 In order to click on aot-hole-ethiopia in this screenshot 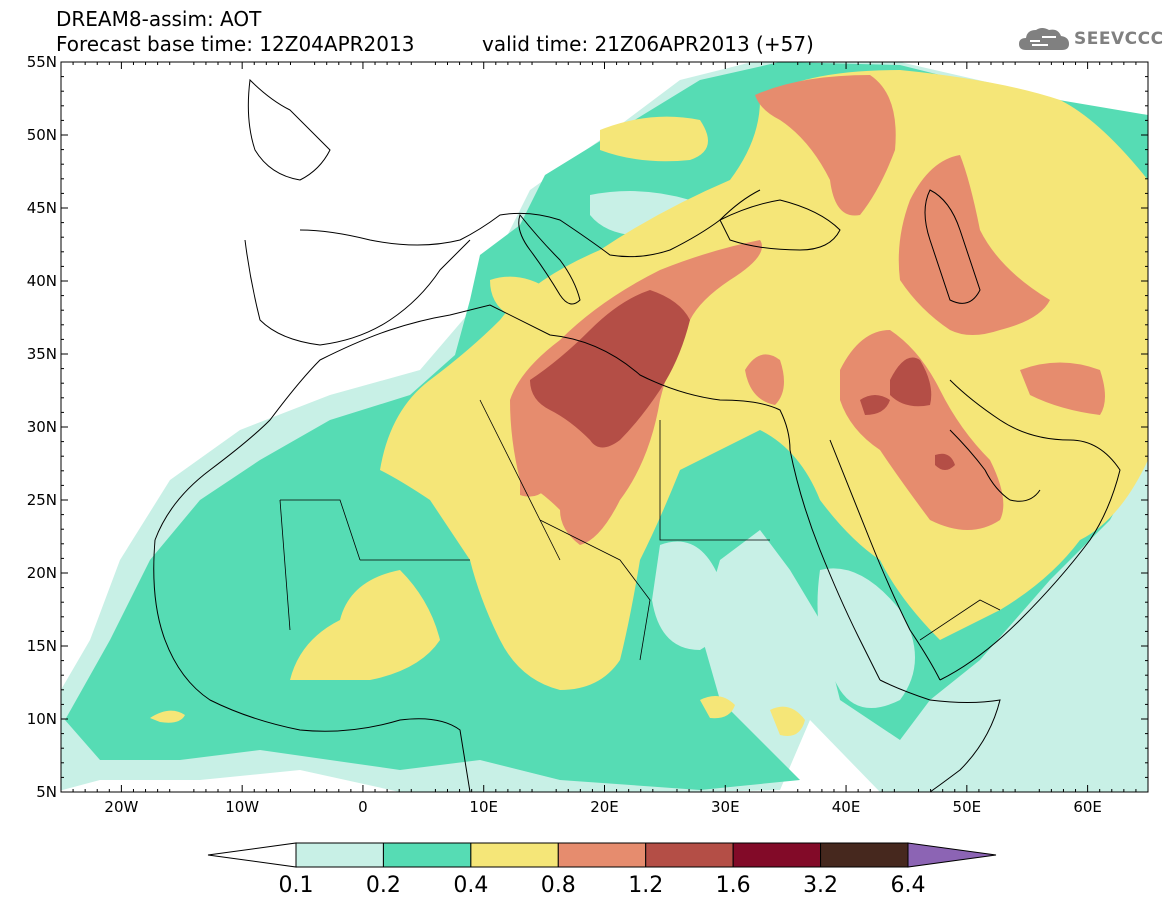, I will do `click(866, 638)`.